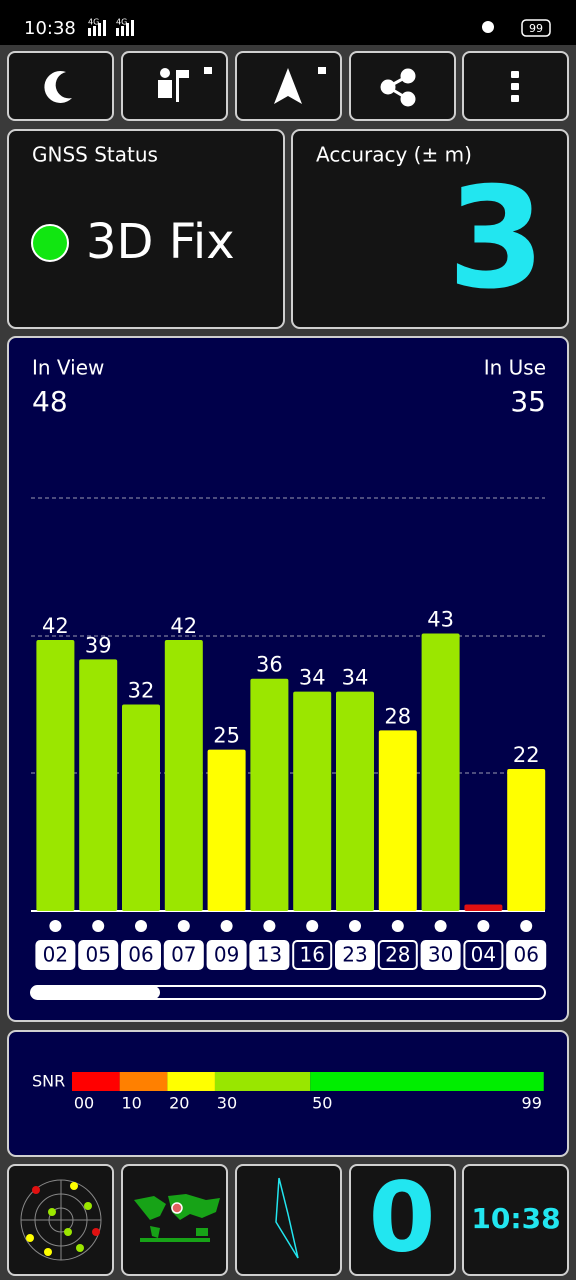 This screenshot has height=1280, width=576. I want to click on position-marker, so click(177, 1208).